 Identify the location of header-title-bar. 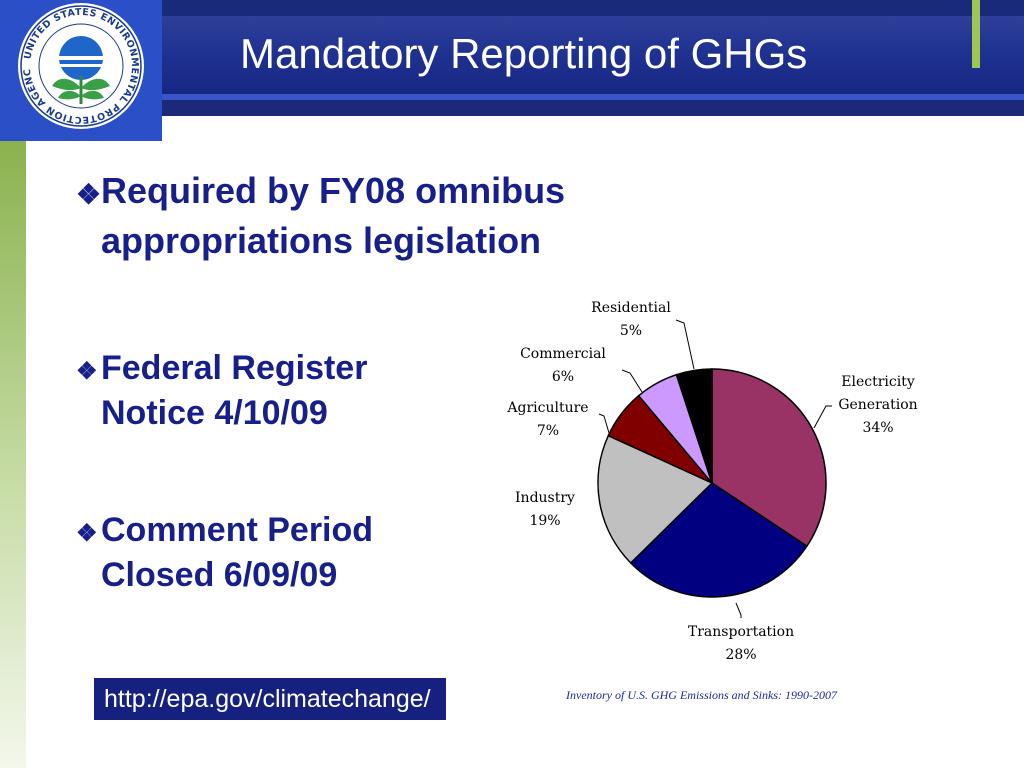
(593, 55).